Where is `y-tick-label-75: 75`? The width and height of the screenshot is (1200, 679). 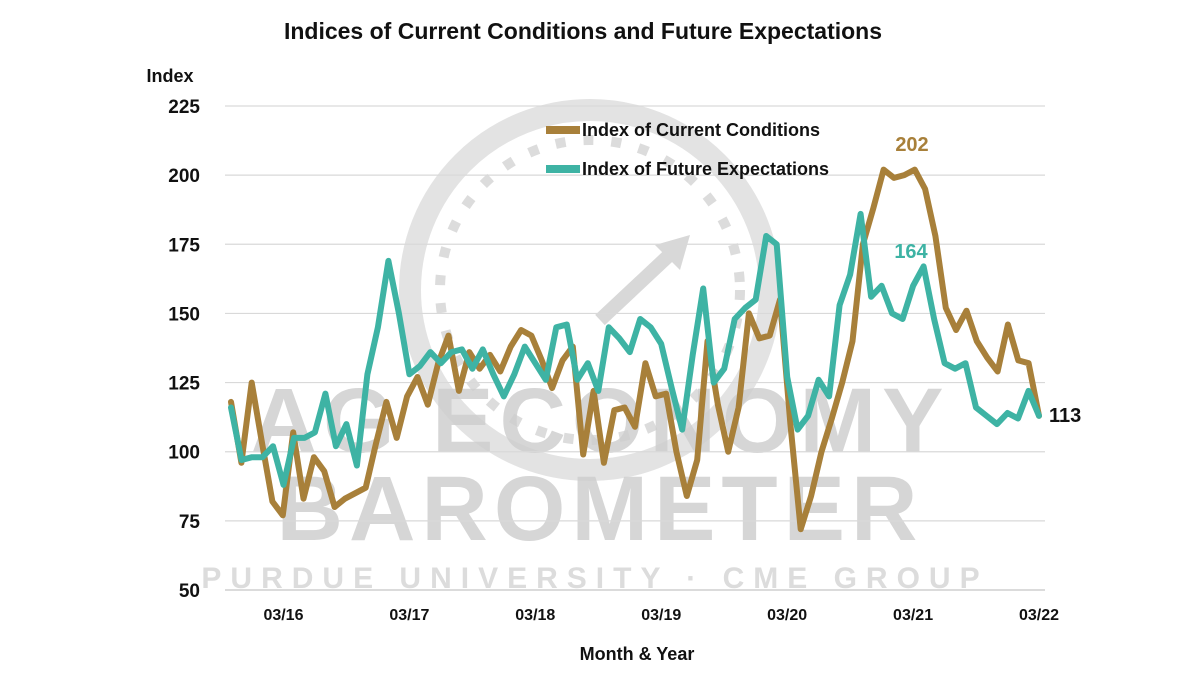
y-tick-label-75: 75 is located at coordinates (190, 522).